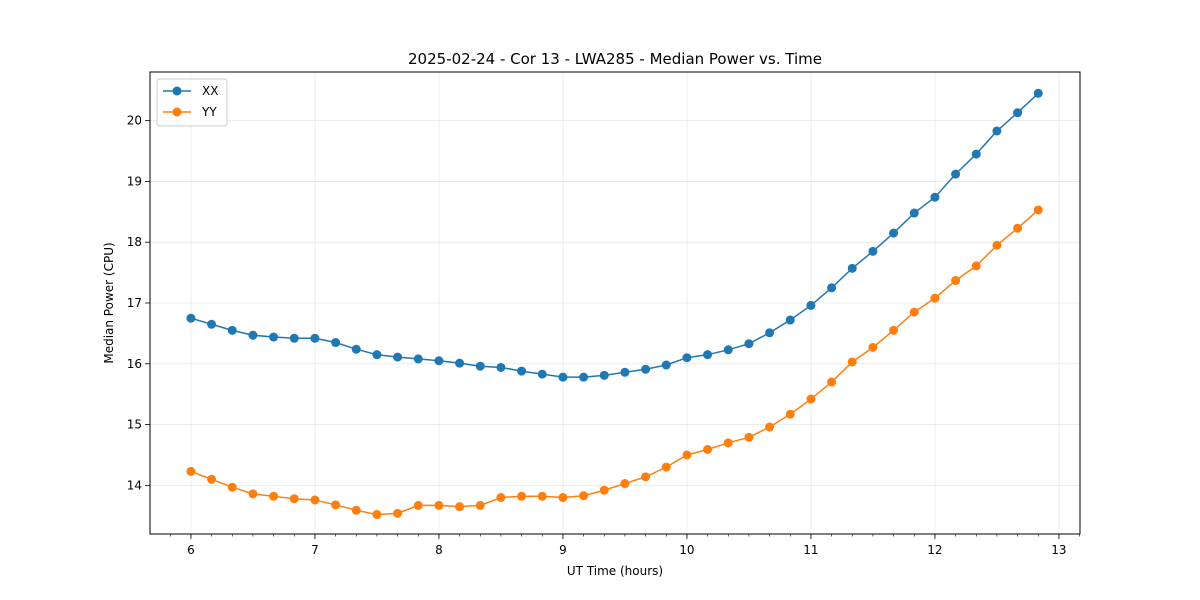  Describe the element at coordinates (210, 91) in the screenshot. I see `legend-label-xx: XX` at that location.